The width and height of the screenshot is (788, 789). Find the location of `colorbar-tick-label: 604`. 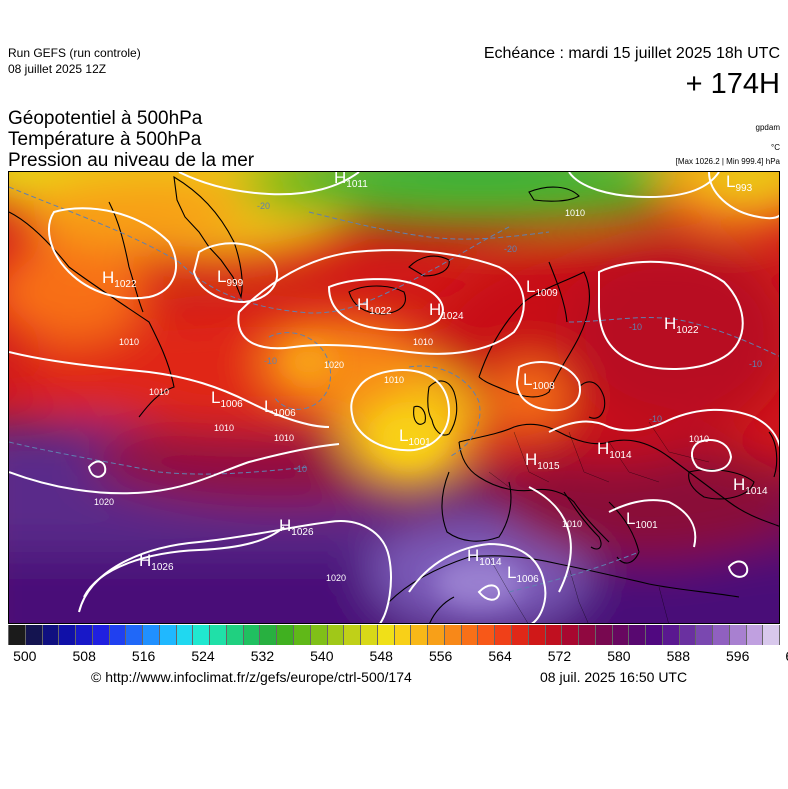

colorbar-tick-label: 604 is located at coordinates (786, 656).